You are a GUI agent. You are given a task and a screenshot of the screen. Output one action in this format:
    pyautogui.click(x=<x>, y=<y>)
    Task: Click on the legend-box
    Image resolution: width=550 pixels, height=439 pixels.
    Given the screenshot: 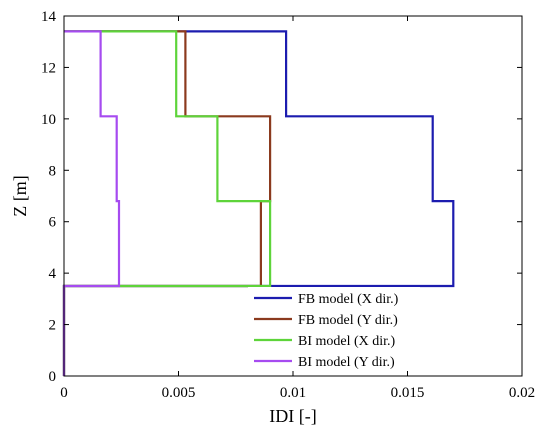 What is the action you would take?
    pyautogui.click(x=334, y=329)
    